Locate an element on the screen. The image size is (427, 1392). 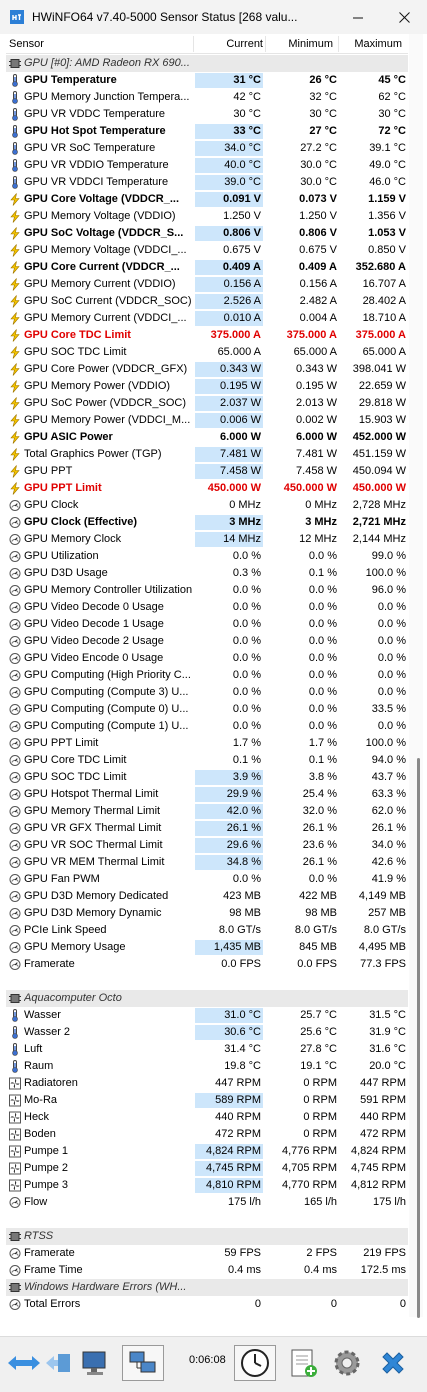
sensor-row: GPU Video Decode 2 Usage 0.0 % 0.0 % 0.0 % is located at coordinates (207, 641).